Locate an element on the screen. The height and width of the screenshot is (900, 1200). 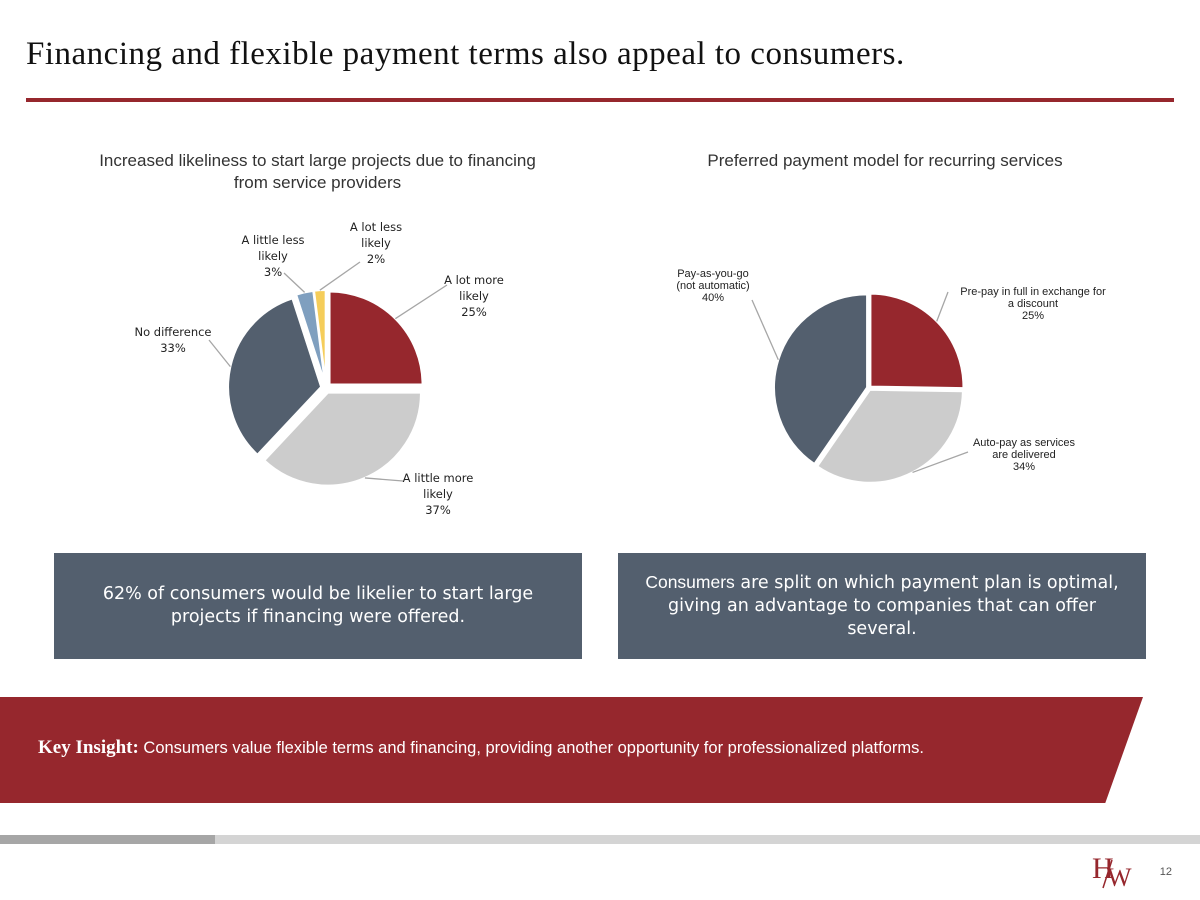
slice-label: A lot less likely 2% is located at coordinates (376, 243).